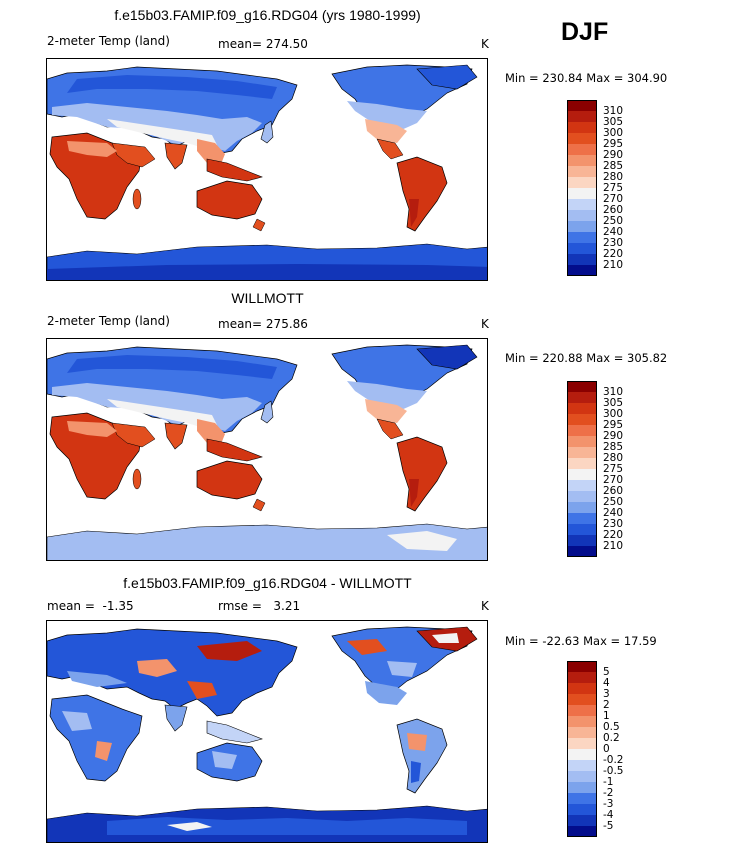 Image resolution: width=733 pixels, height=847 pixels. What do you see at coordinates (259, 606) in the screenshot?
I see `panel3-rmse-label: rmse = 3.21` at bounding box center [259, 606].